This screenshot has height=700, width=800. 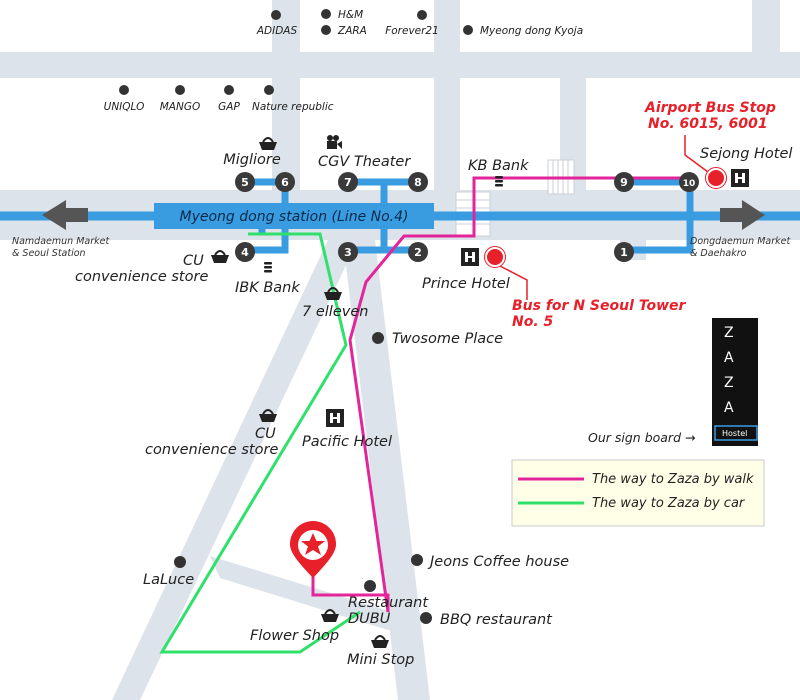 What do you see at coordinates (124, 107) in the screenshot?
I see `shop-uniqlo: UNIQLO` at bounding box center [124, 107].